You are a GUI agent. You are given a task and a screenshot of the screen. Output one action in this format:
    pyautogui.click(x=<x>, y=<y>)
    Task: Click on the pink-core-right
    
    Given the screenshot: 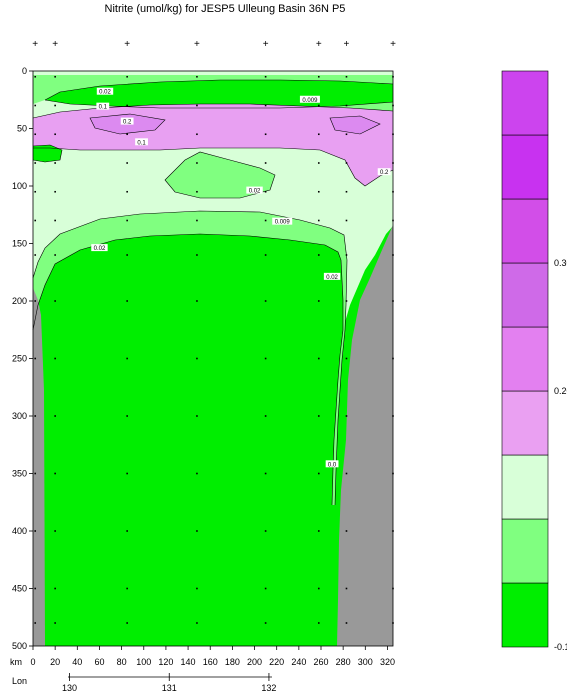 What is the action you would take?
    pyautogui.click(x=355, y=125)
    